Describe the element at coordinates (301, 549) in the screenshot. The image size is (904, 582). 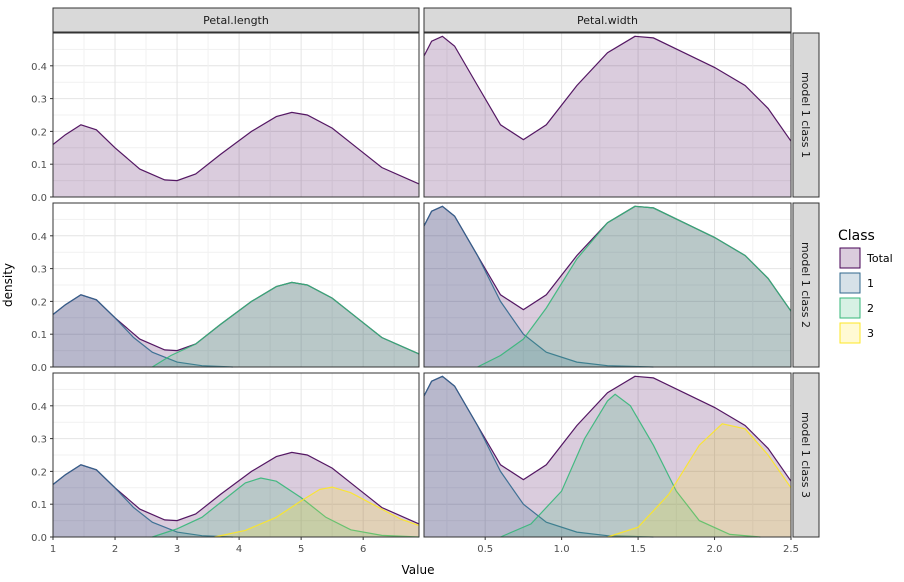
I see `x-tick-label: 5` at that location.